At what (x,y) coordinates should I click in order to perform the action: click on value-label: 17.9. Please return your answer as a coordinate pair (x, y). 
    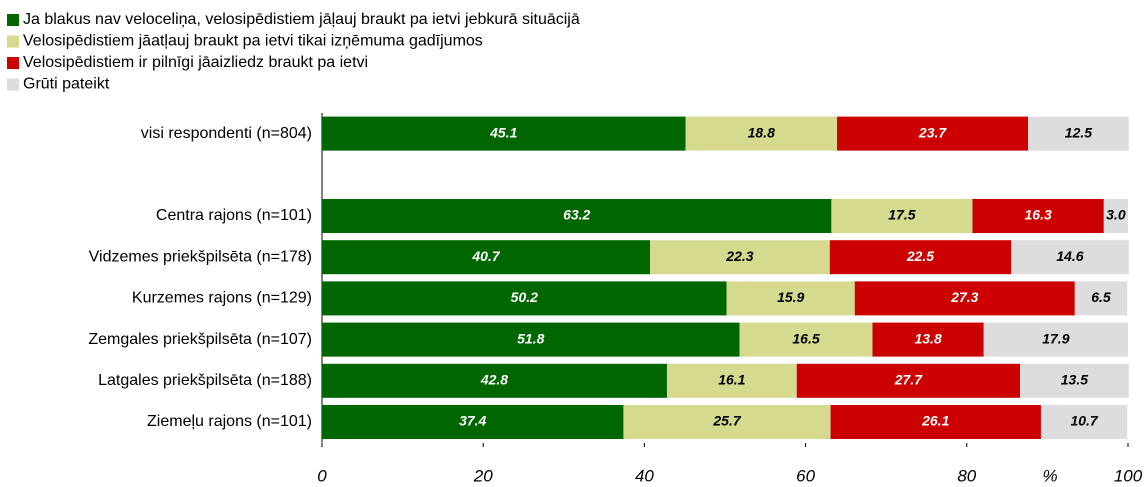
    Looking at the image, I should click on (1055, 338).